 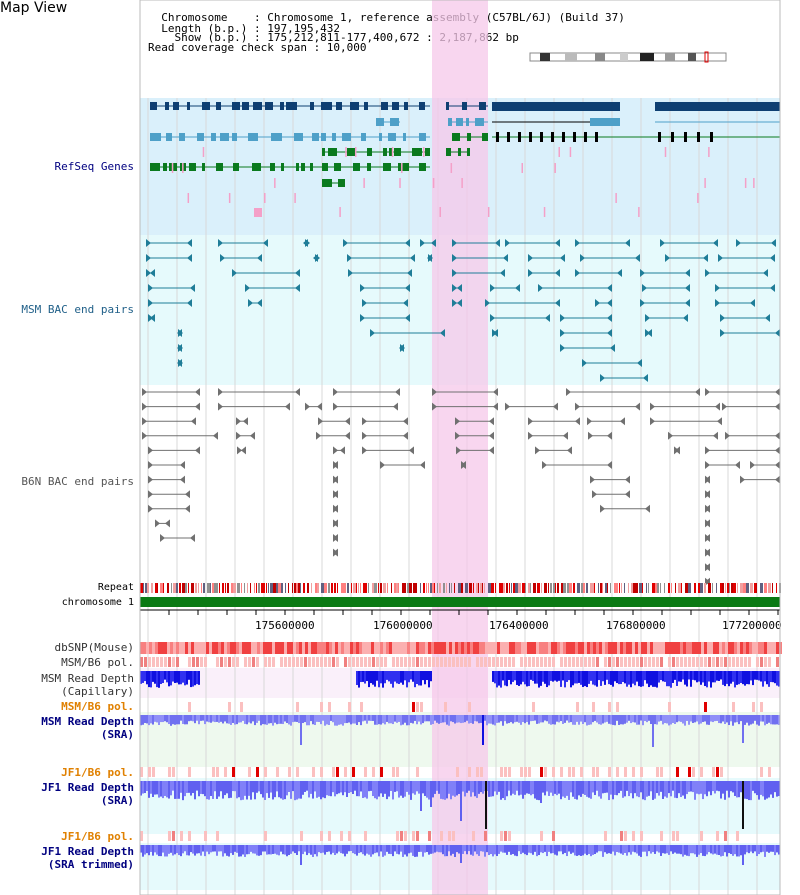 What do you see at coordinates (628, 57) in the screenshot?
I see `chromosome-ideogram` at bounding box center [628, 57].